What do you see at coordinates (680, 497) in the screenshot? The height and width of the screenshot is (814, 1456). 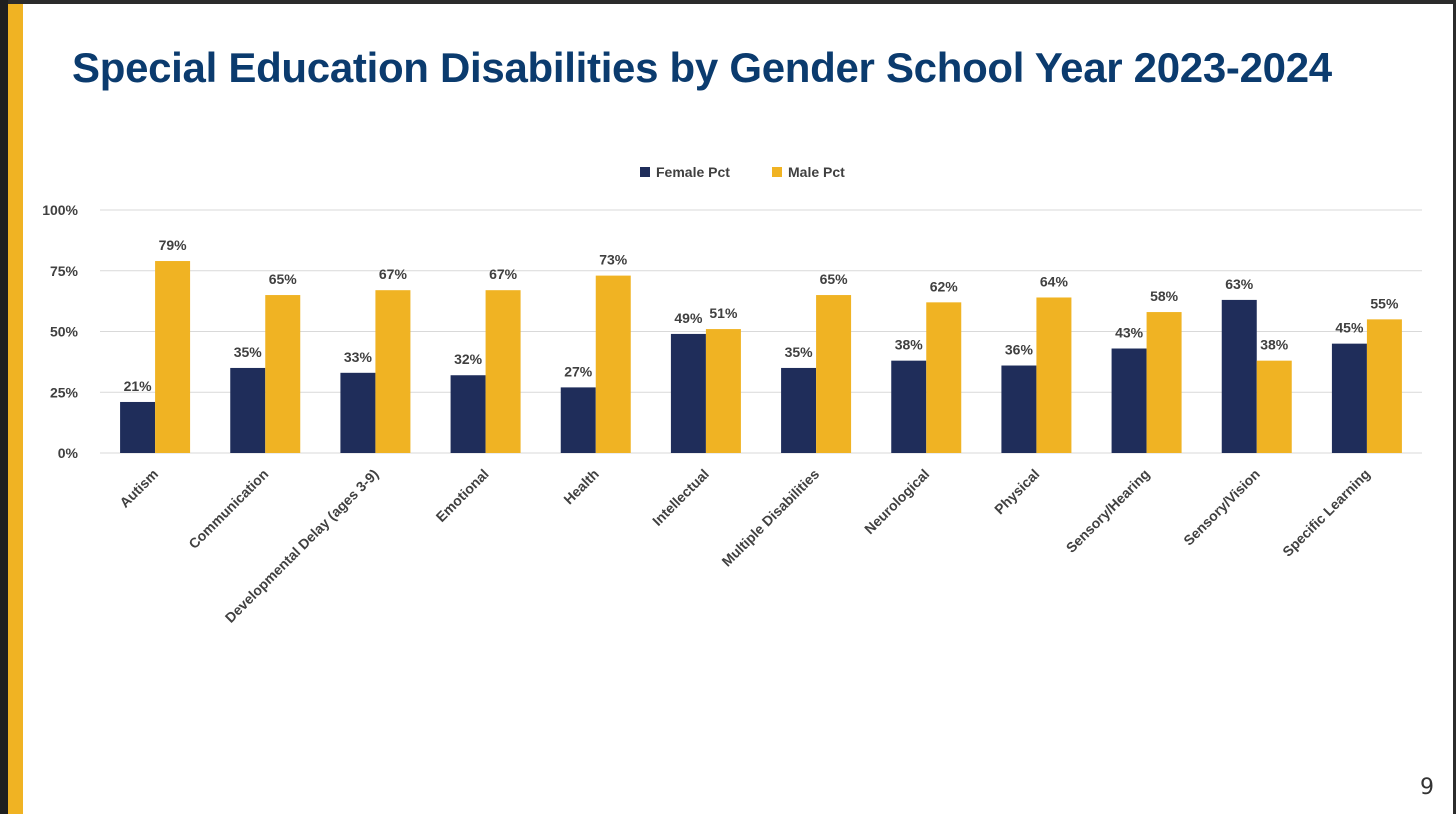 I see `x-tick-label: Intellectual` at bounding box center [680, 497].